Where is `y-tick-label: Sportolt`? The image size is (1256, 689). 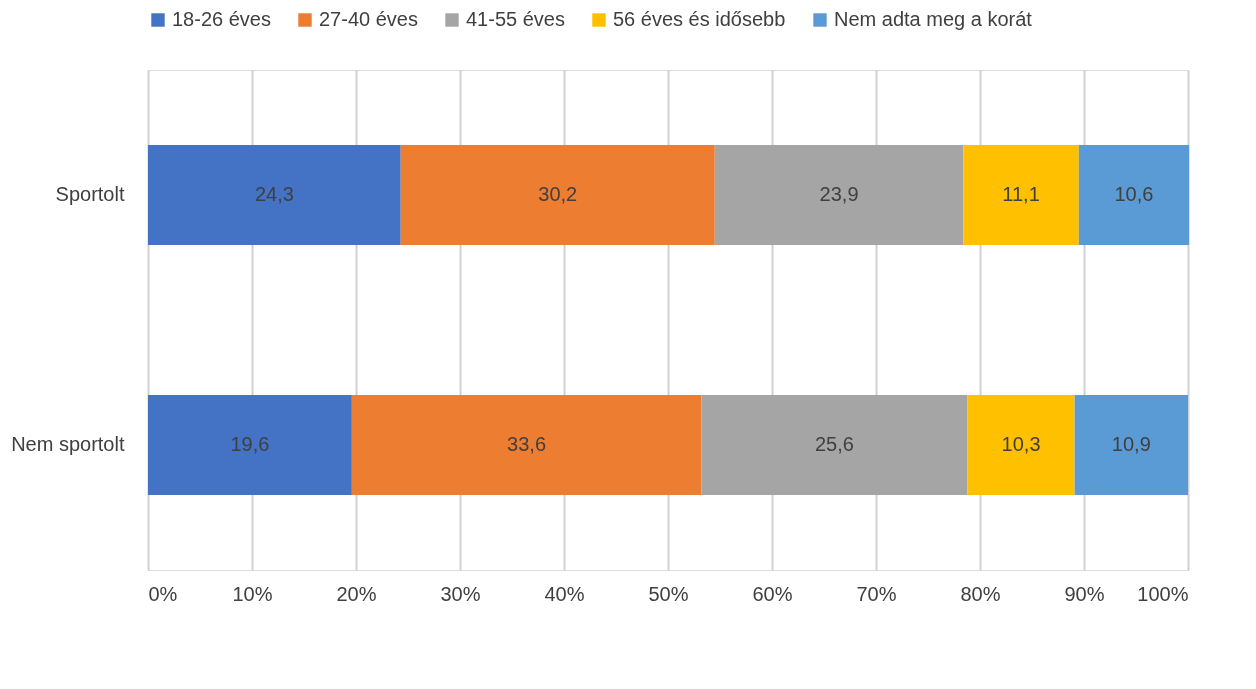 y-tick-label: Sportolt is located at coordinates (90, 194).